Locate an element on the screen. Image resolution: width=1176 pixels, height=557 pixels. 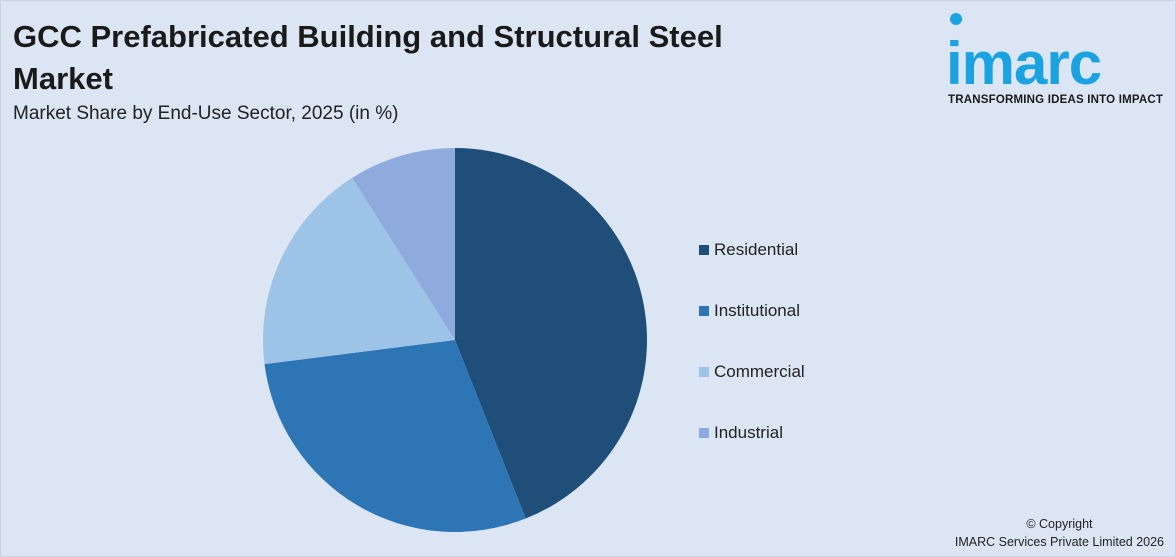
logo-dot-icon is located at coordinates (956, 19).